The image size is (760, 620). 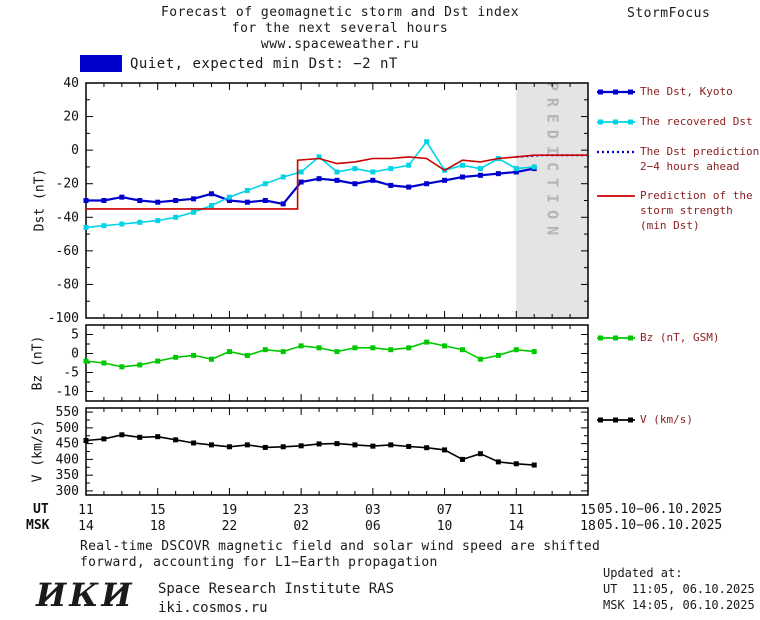 I want to click on legend-v-label: V (km/s), so click(x=666, y=419).